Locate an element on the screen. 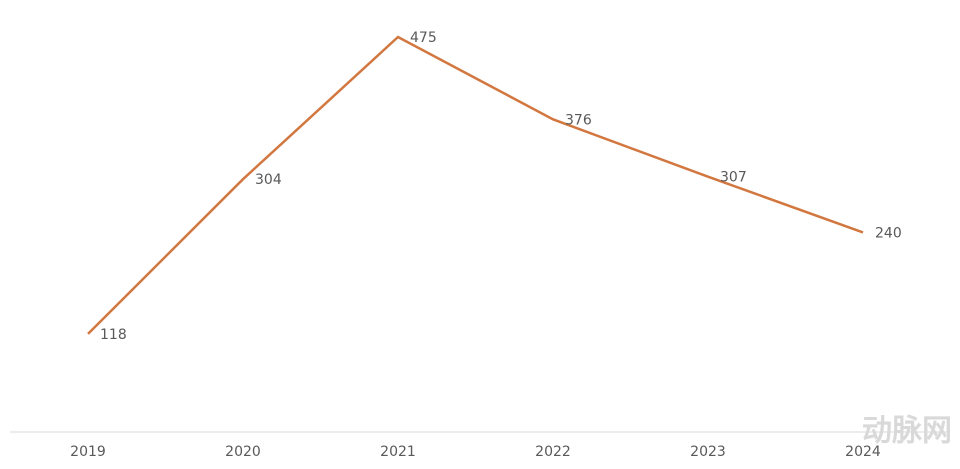 This screenshot has width=960, height=469. watermark: 动脉网 is located at coordinates (907, 431).